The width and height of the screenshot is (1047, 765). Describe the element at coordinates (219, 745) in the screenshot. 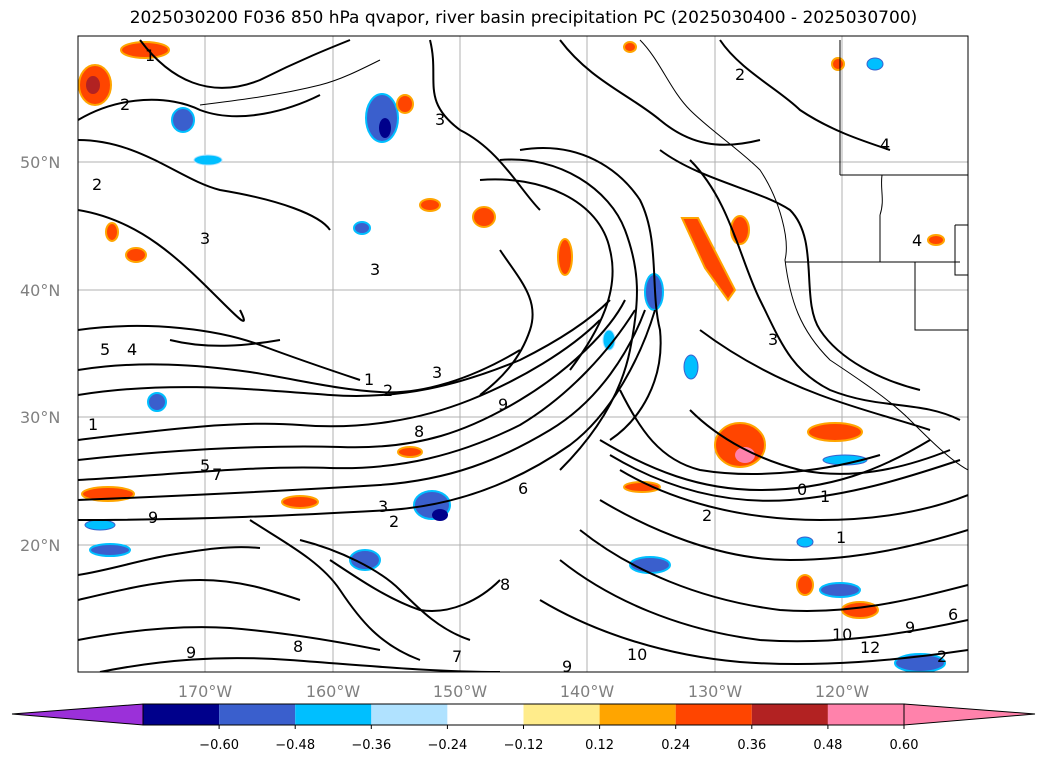

I see `colorbar-tick-label: −0.60` at that location.